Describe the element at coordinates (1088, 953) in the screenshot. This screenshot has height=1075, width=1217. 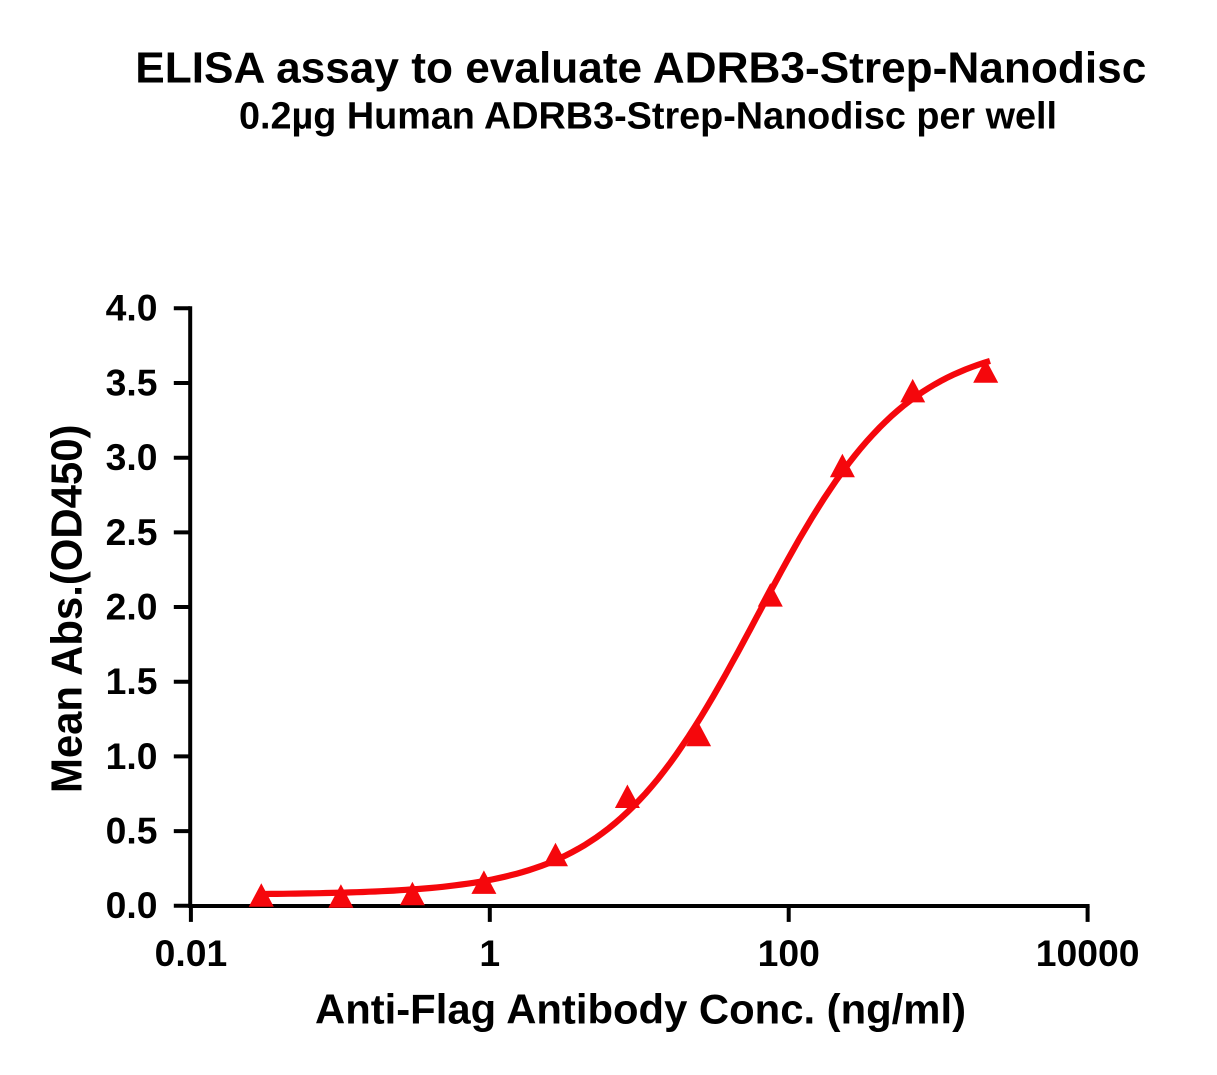
I see `svg-text: 10000` at that location.